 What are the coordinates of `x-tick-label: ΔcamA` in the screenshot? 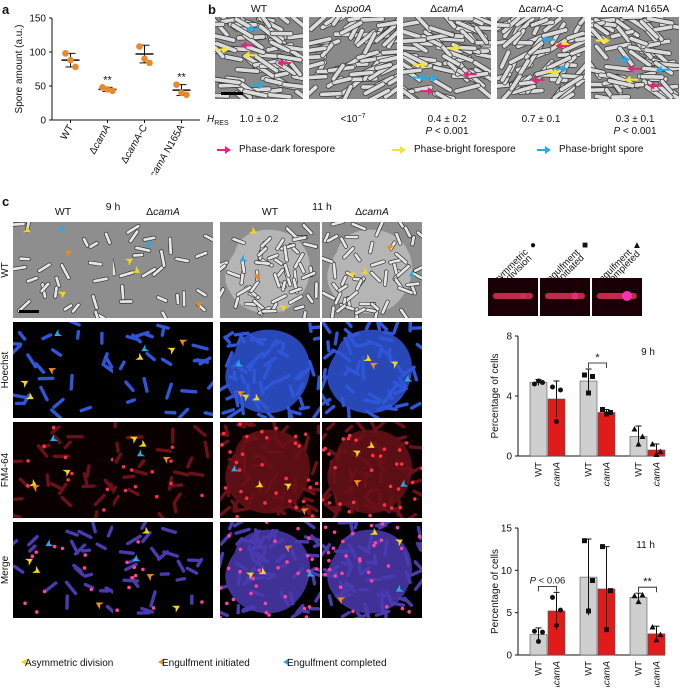 It's located at (657, 474).